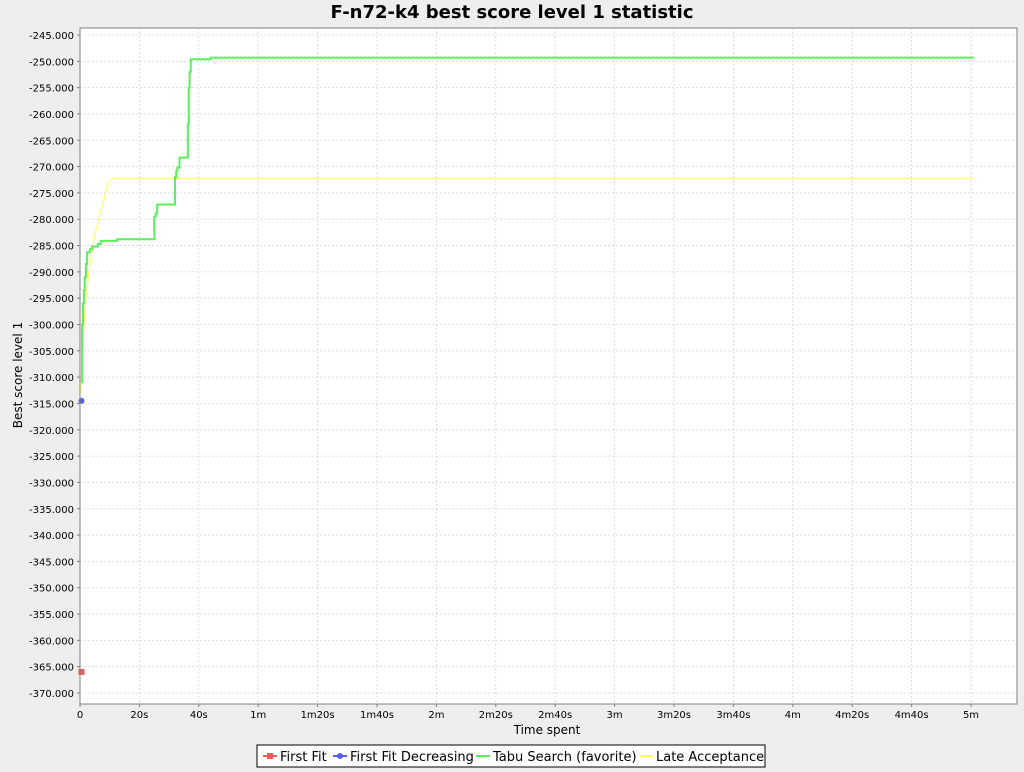  What do you see at coordinates (51, 589) in the screenshot?
I see `y-tick-label: -350.000` at bounding box center [51, 589].